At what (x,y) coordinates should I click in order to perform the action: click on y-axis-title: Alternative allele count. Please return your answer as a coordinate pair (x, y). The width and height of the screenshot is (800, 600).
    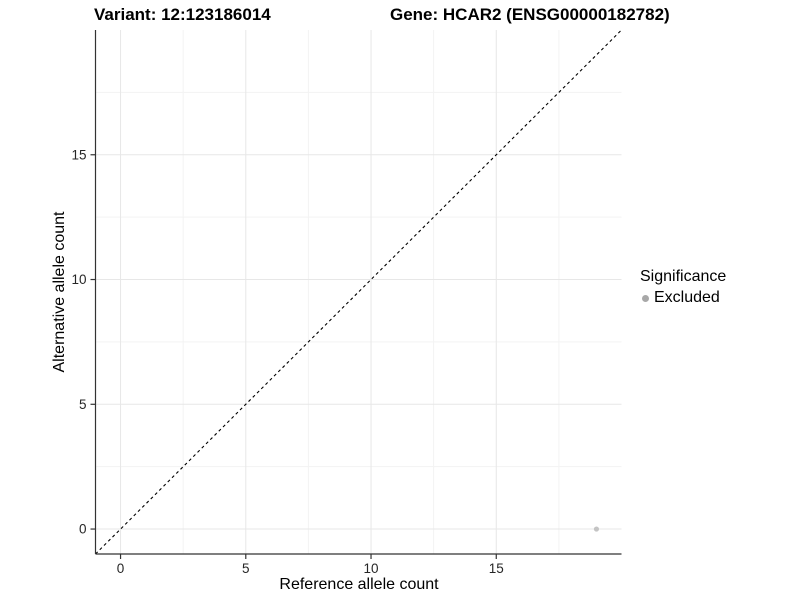
    Looking at the image, I should click on (59, 292).